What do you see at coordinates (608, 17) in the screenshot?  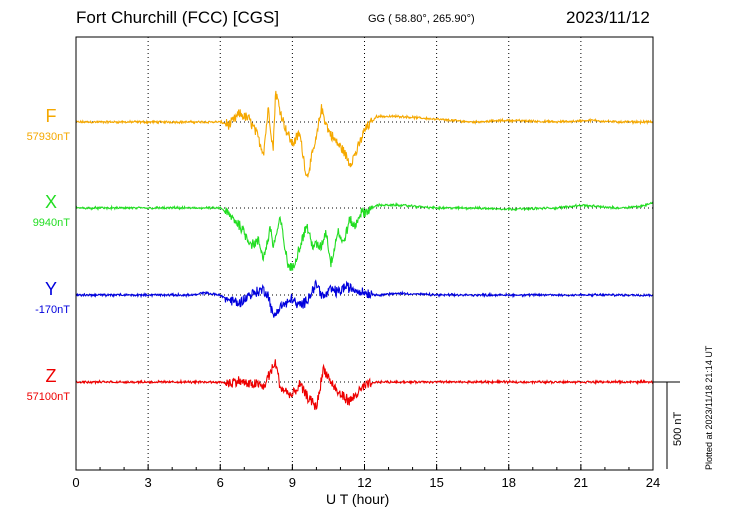 I see `plot-date: 2023/11/12` at bounding box center [608, 17].